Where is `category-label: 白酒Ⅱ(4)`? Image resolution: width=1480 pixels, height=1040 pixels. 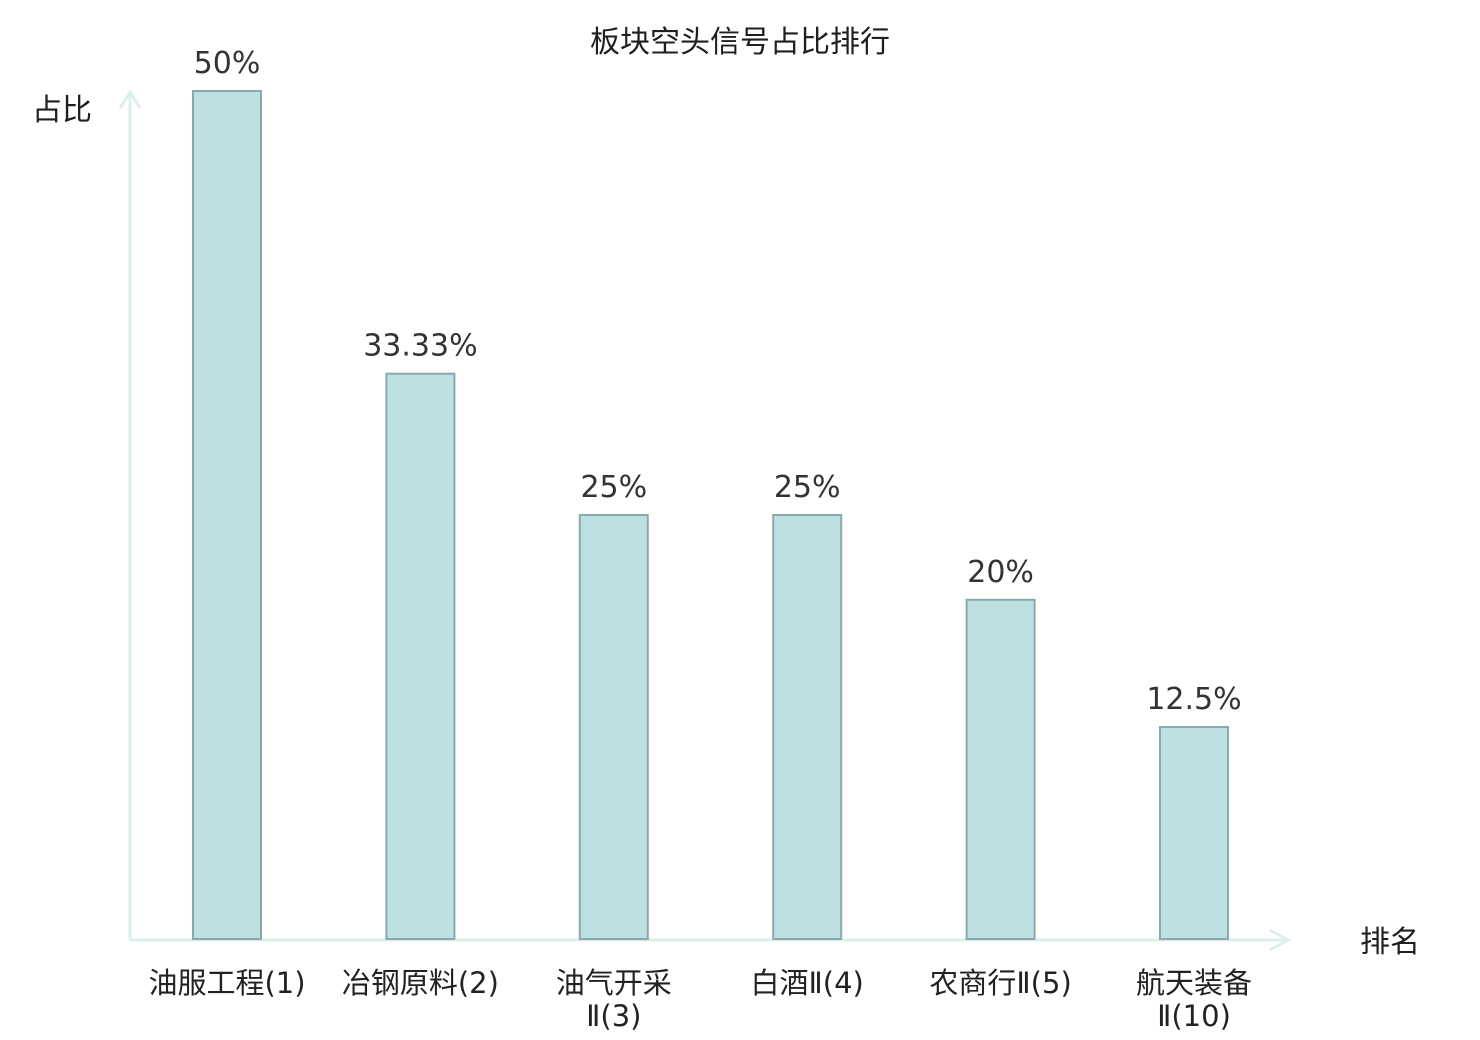 category-label: 白酒Ⅱ(4) is located at coordinates (807, 983).